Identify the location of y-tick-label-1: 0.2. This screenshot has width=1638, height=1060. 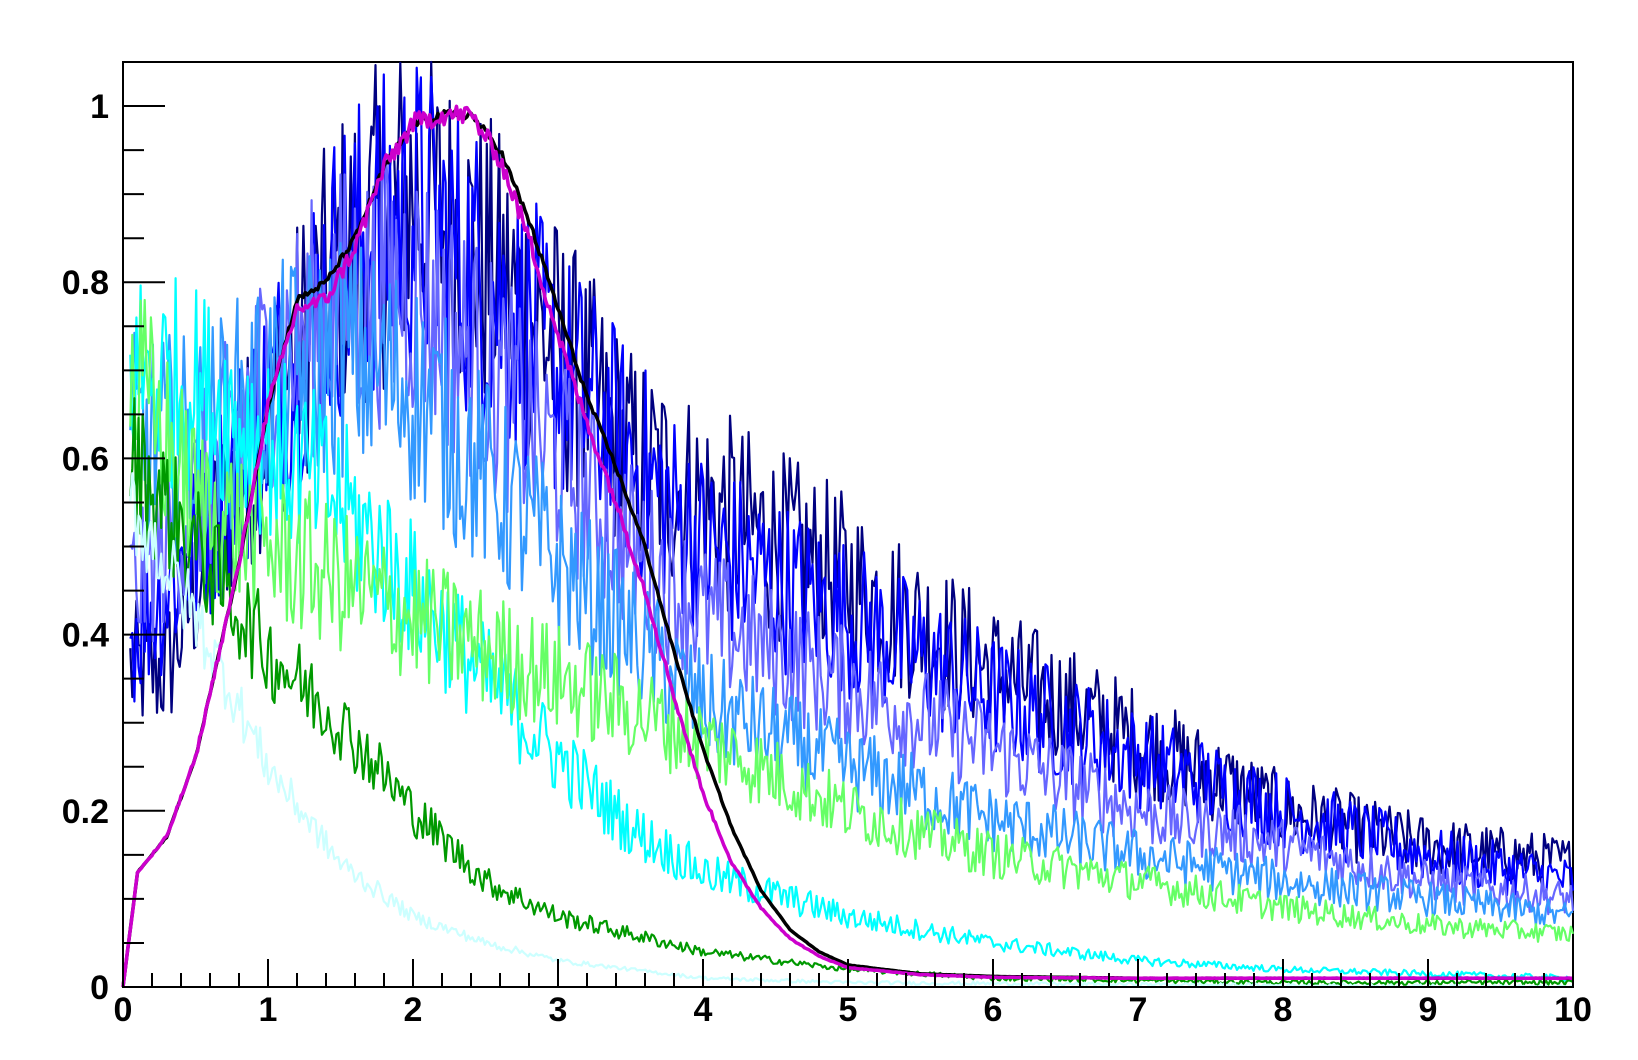
(85, 812).